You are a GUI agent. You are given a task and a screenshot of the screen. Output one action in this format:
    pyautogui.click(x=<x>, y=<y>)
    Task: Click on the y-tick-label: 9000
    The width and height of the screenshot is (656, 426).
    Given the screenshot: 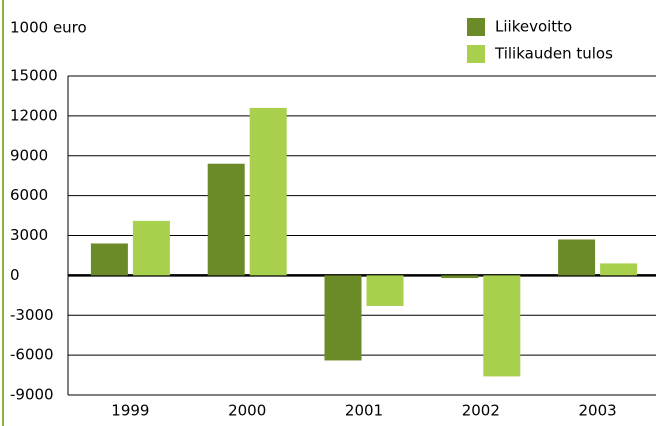 What is the action you would take?
    pyautogui.click(x=29, y=155)
    